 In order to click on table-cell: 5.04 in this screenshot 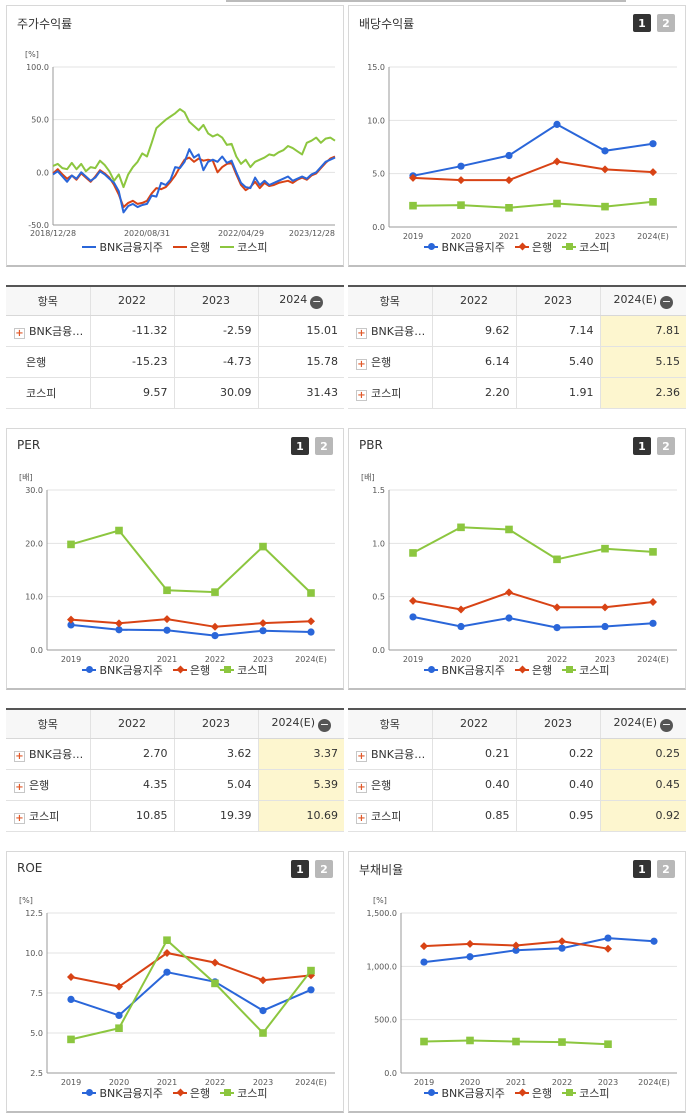, I will do `click(215, 785)`.